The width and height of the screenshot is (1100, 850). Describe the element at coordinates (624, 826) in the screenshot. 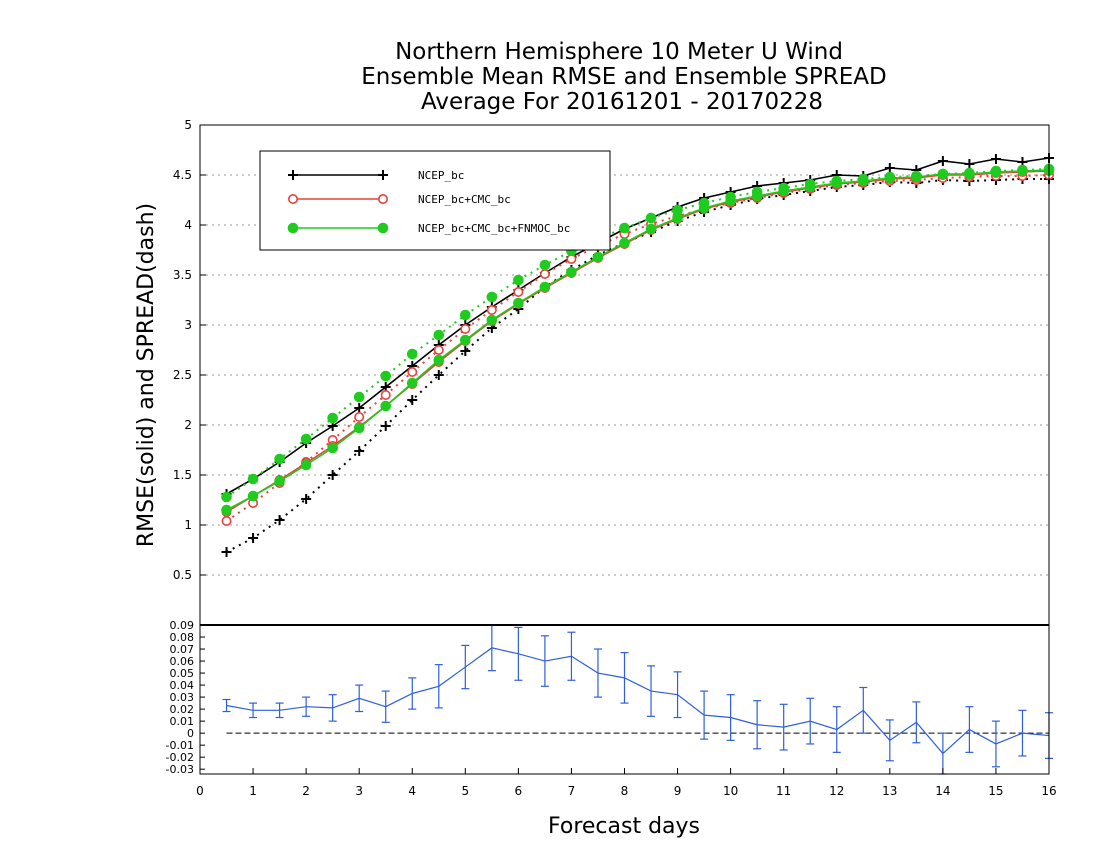

I see `x-axis-label: Forecast days` at that location.